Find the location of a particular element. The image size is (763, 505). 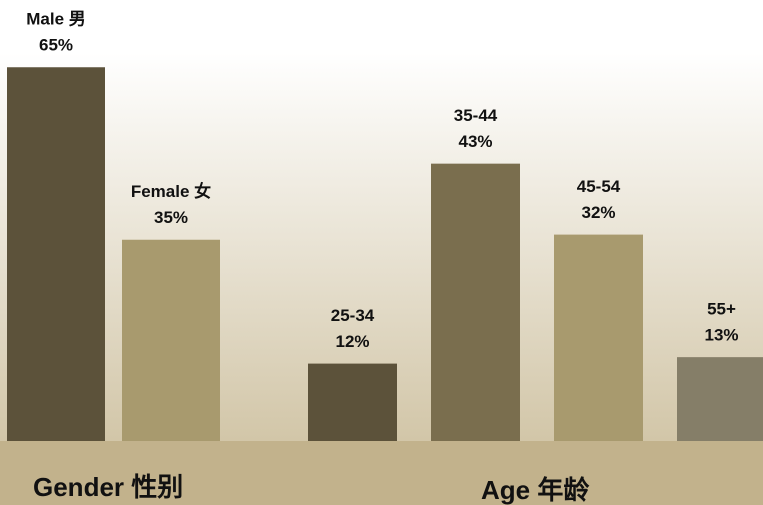

category-label: 45-54 is located at coordinates (599, 186).